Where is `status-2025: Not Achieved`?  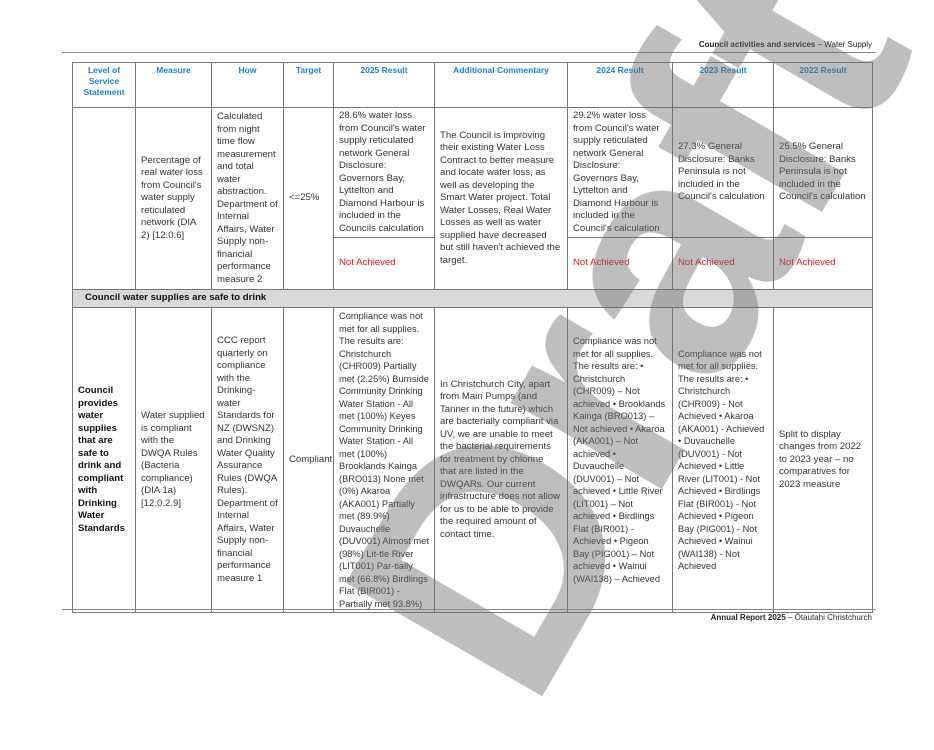
status-2025: Not Achieved is located at coordinates (384, 263).